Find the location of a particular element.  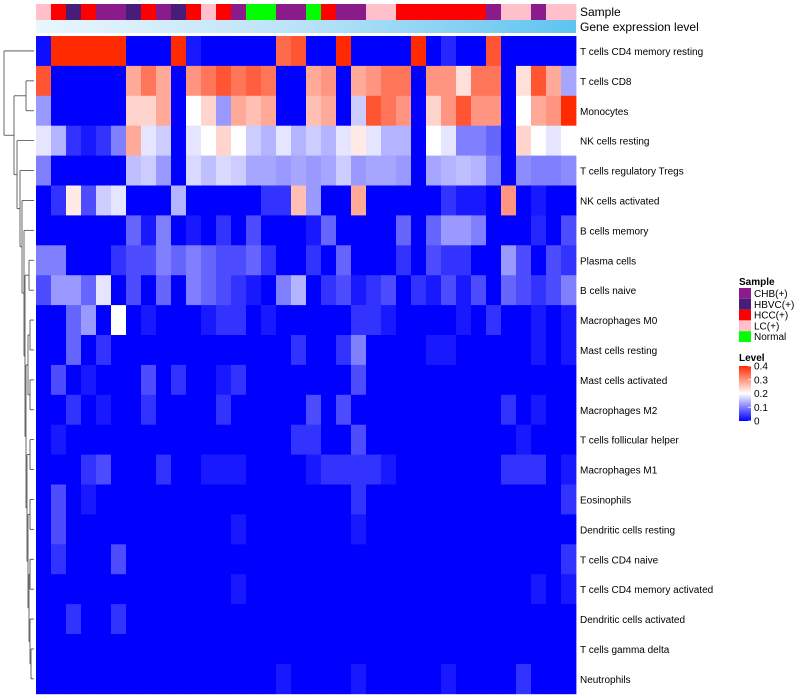

row-label: T cells CD4 memory activated is located at coordinates (646, 590).